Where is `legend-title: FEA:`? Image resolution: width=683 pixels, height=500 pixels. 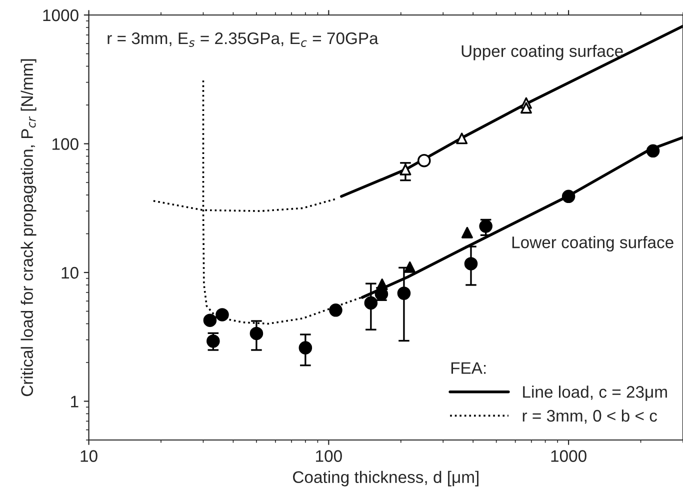 legend-title: FEA: is located at coordinates (468, 368).